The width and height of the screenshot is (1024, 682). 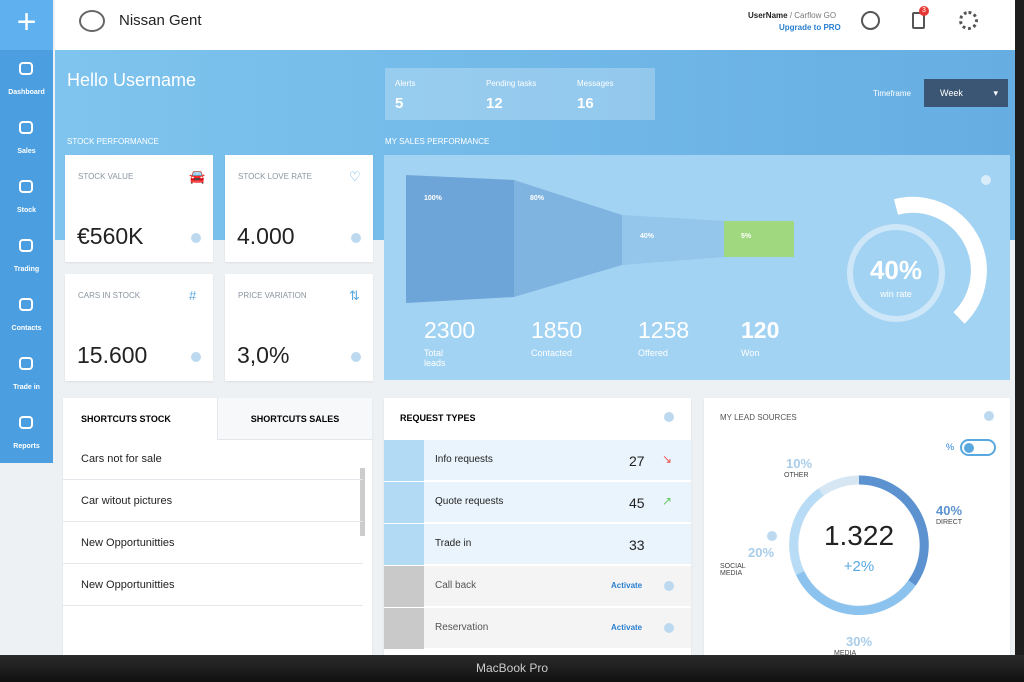 What do you see at coordinates (266, 236) in the screenshot?
I see `card-value: 4.000` at bounding box center [266, 236].